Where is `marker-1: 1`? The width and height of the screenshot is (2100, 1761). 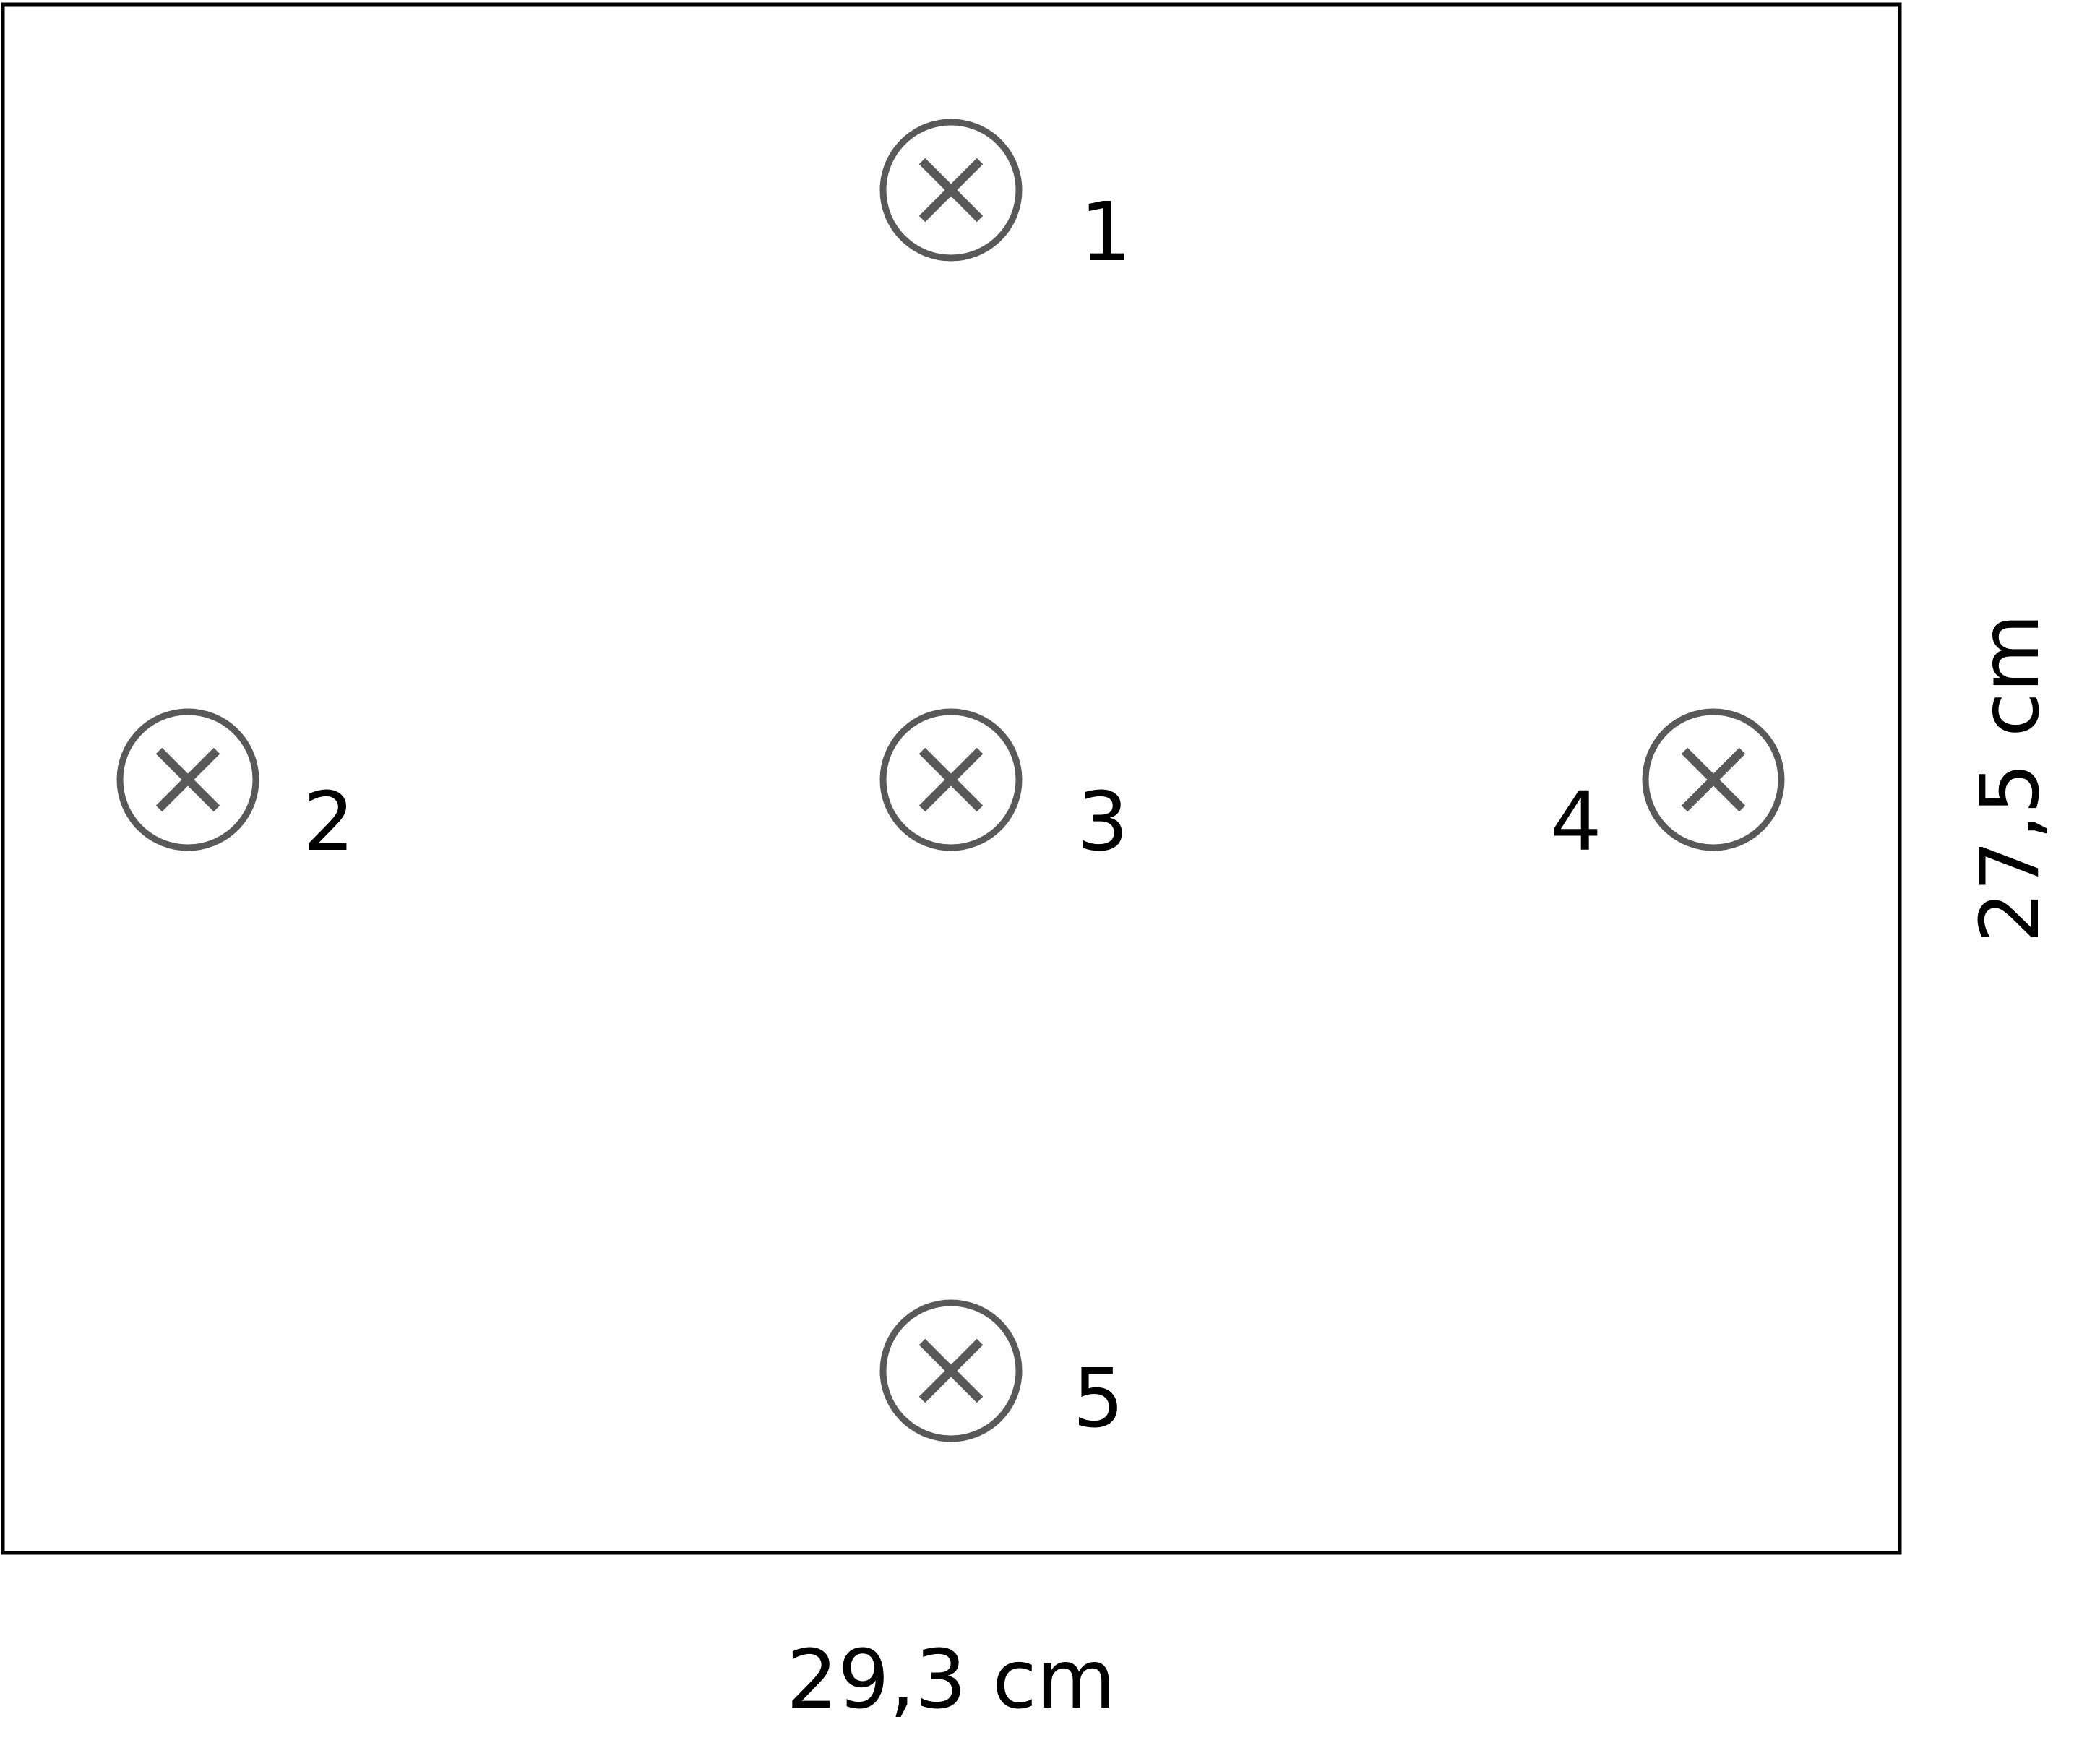
marker-1: 1 is located at coordinates (1005, 200).